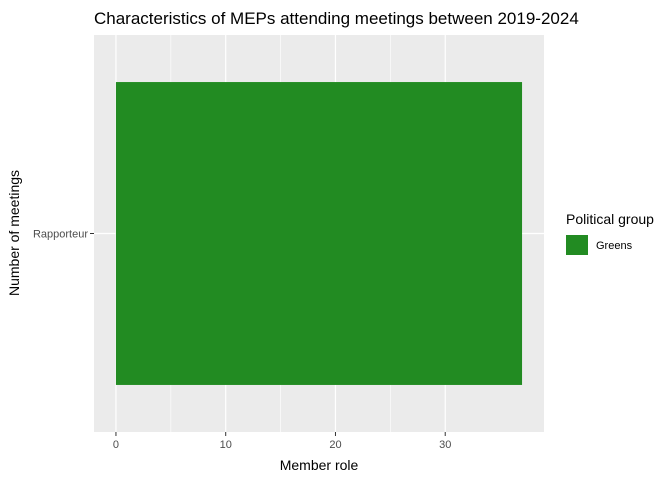 Image resolution: width=672 pixels, height=480 pixels. I want to click on x-axis-title: Member role, so click(319, 465).